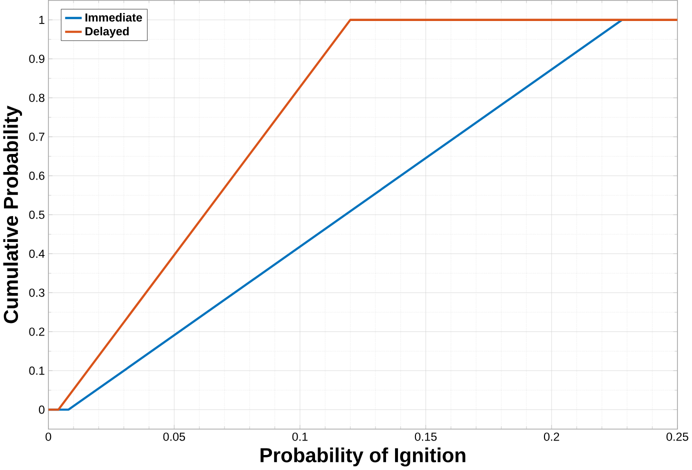 This screenshot has height=470, width=692. What do you see at coordinates (36, 137) in the screenshot?
I see `y-tick-label: 0.7` at bounding box center [36, 137].